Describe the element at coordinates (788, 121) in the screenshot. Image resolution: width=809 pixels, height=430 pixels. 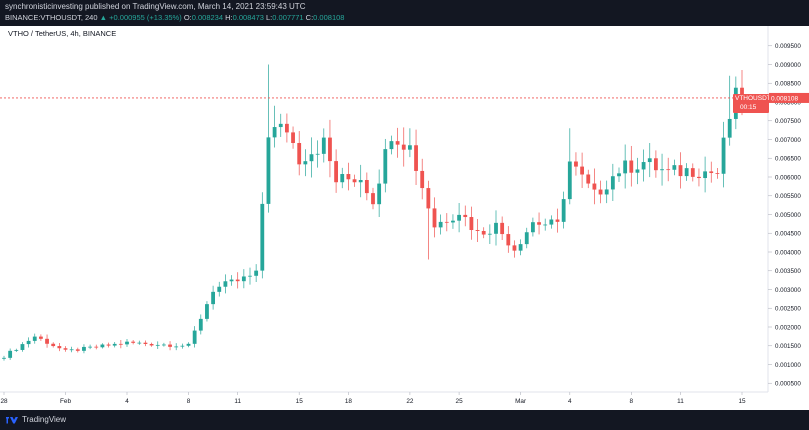
I see `price-tick-label: 0.007500` at that location.